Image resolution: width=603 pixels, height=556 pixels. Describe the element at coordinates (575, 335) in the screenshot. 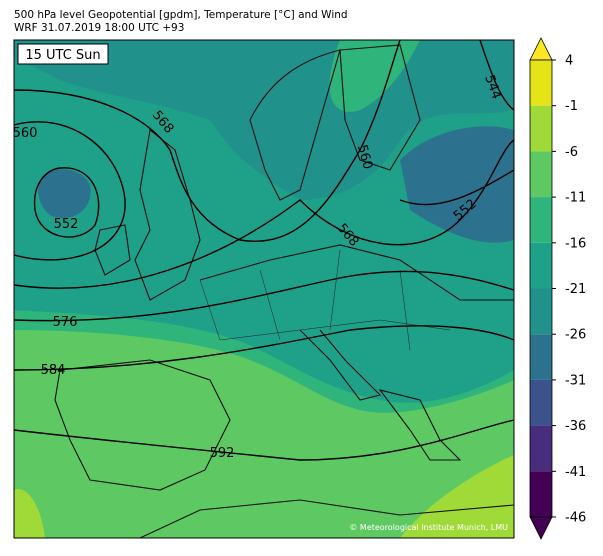

I see `colorbar-tick-label: -26` at that location.